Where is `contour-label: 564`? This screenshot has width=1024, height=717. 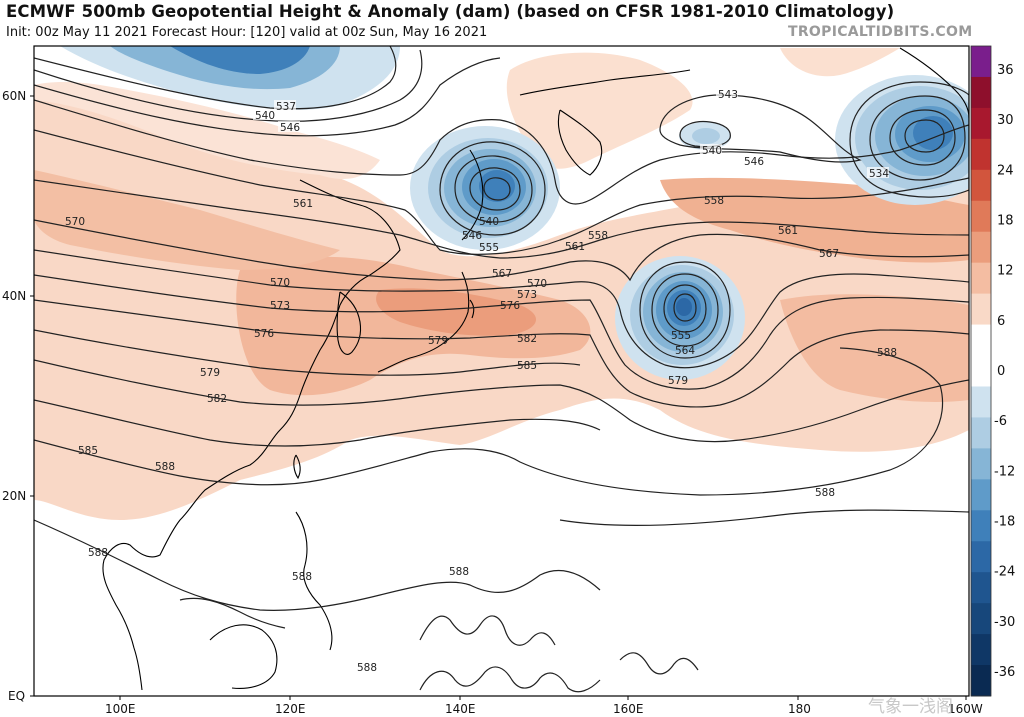 contour-label: 564 is located at coordinates (685, 351).